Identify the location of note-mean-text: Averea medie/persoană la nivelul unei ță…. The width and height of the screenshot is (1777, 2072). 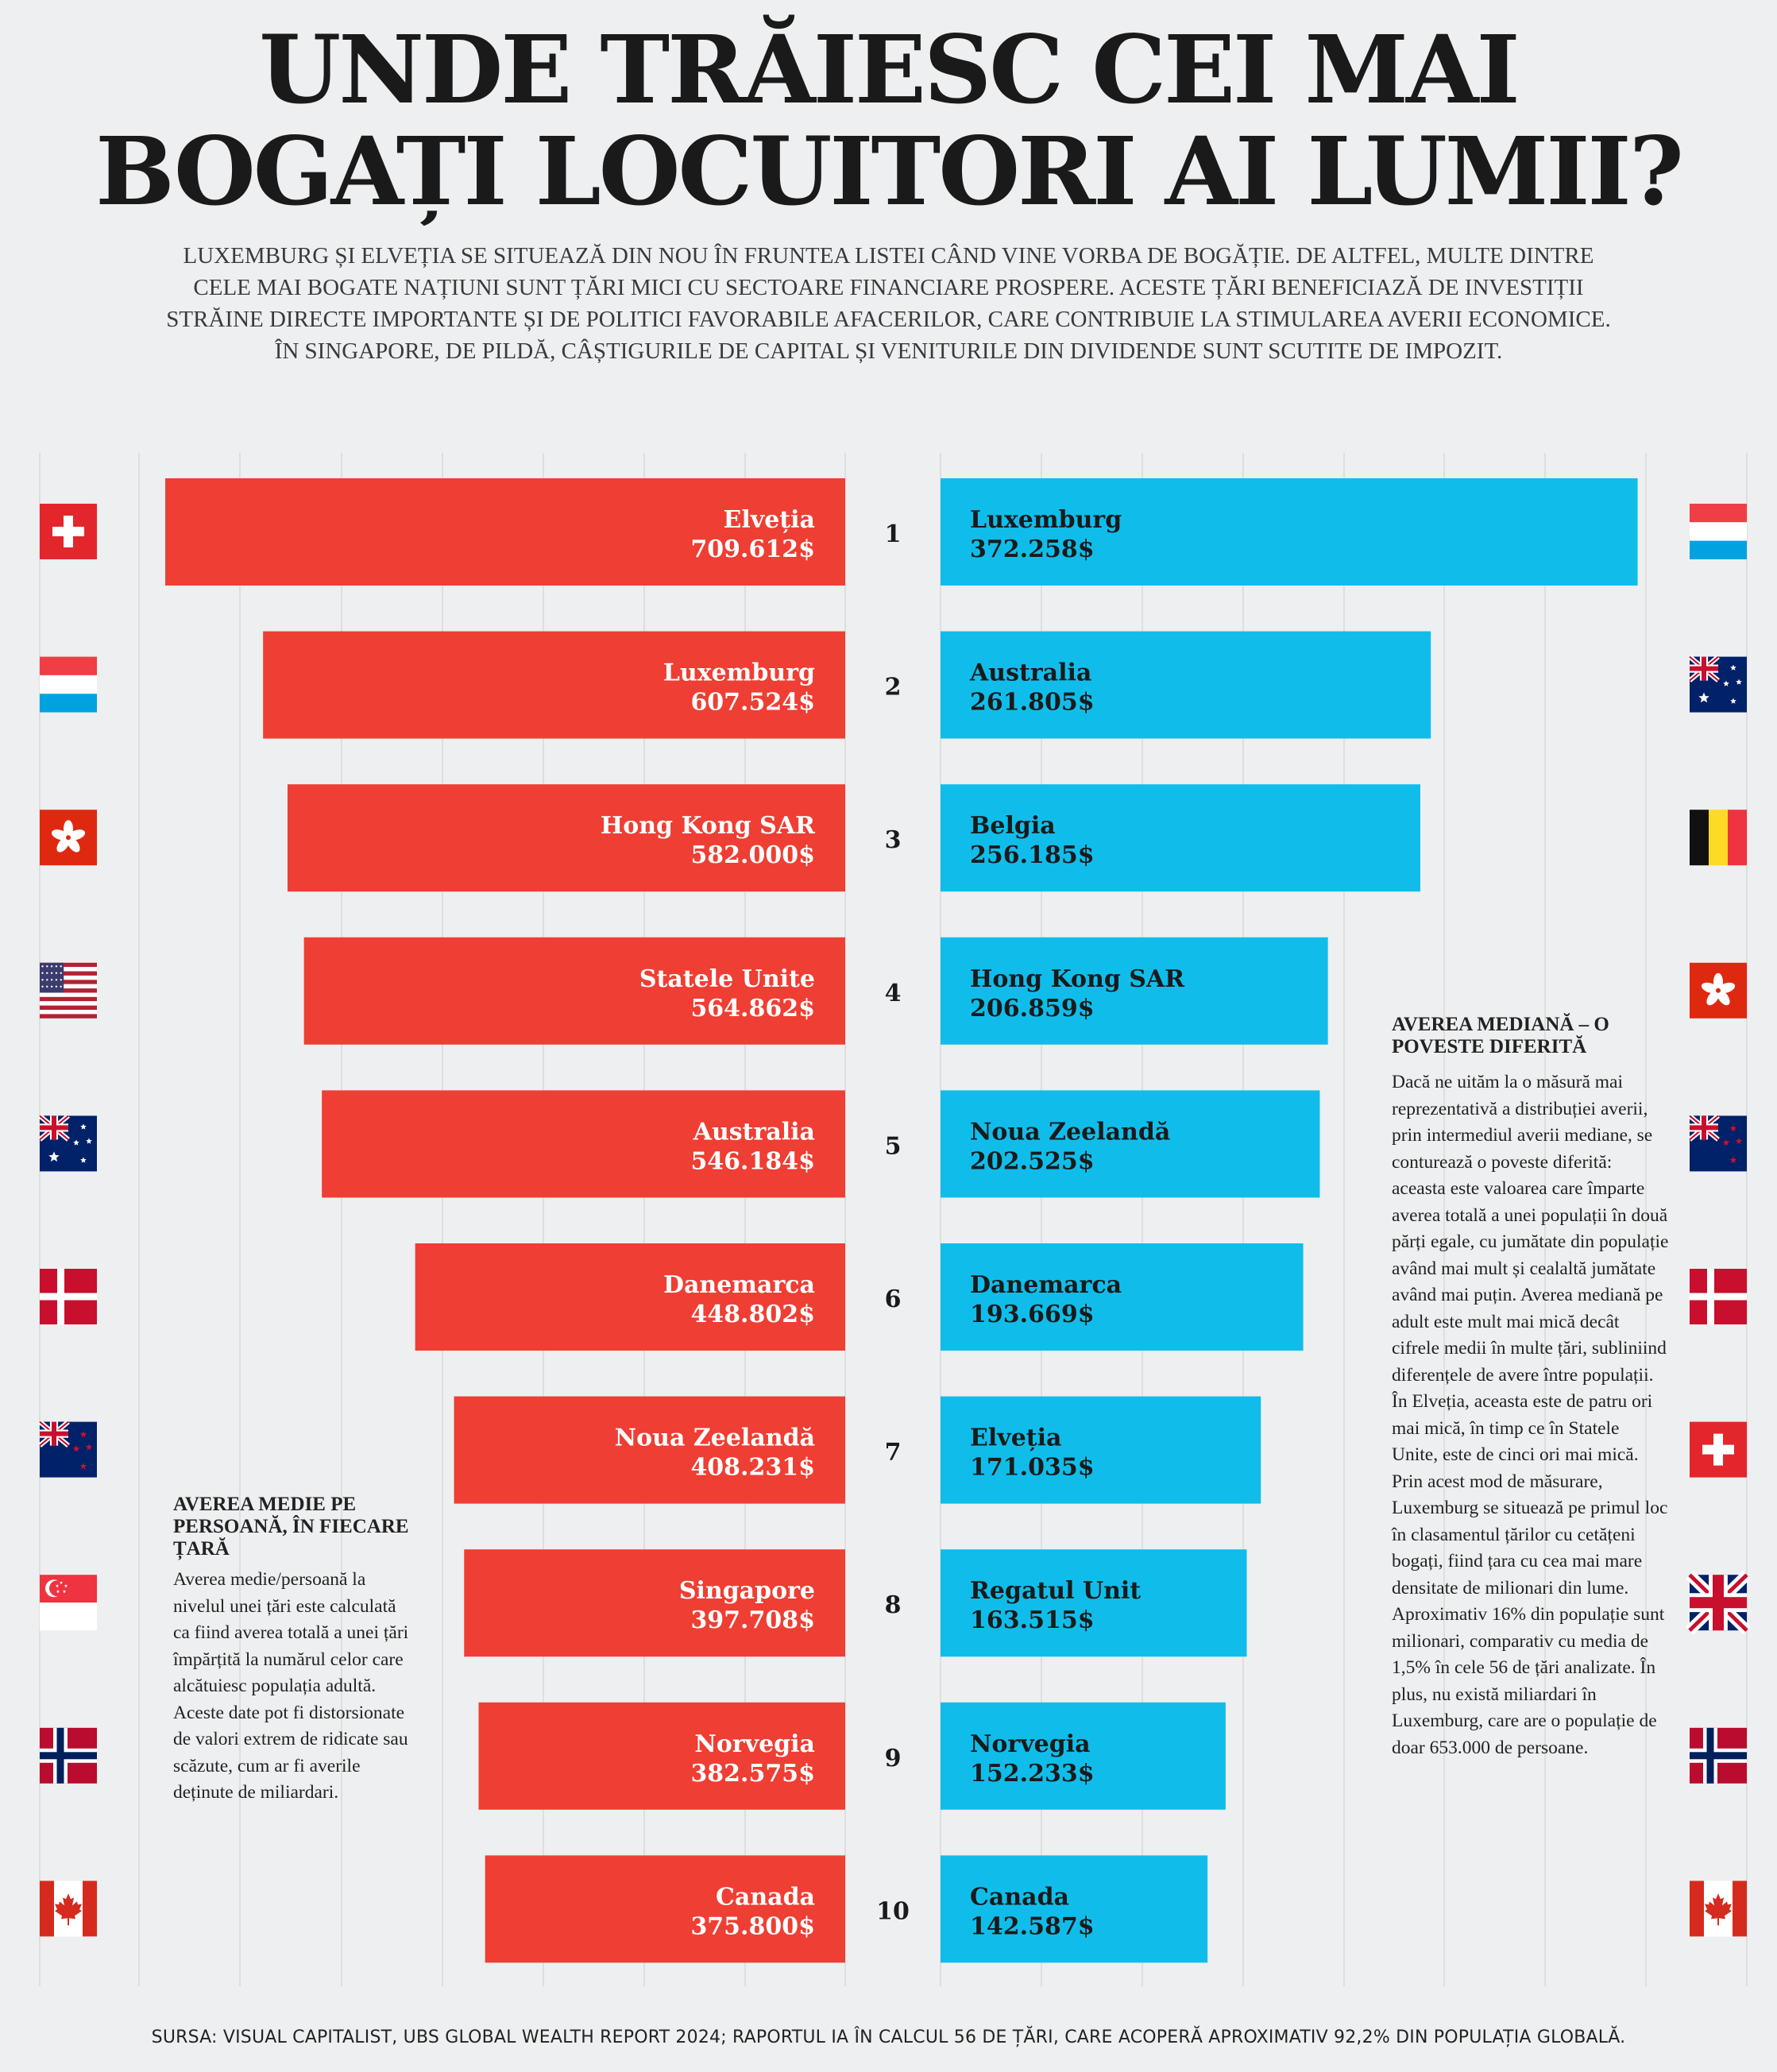
(291, 1686).